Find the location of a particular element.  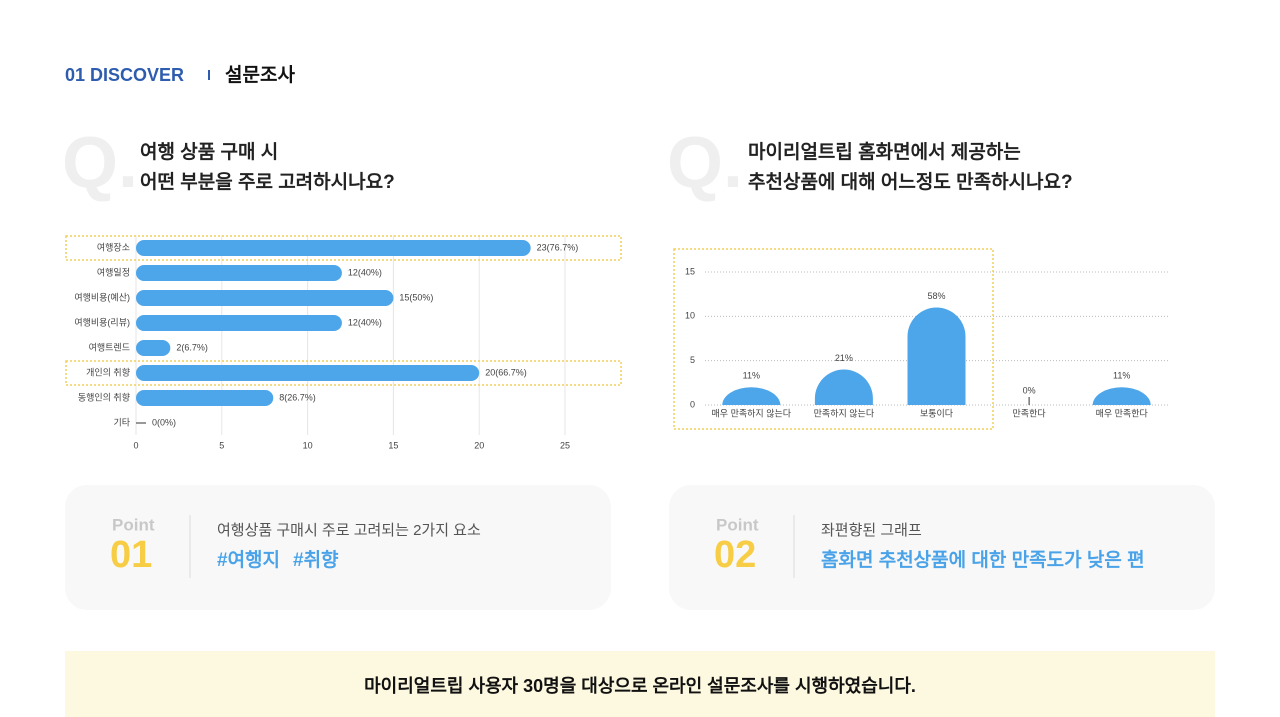

x-tick-label: 만족한다 is located at coordinates (1030, 413).